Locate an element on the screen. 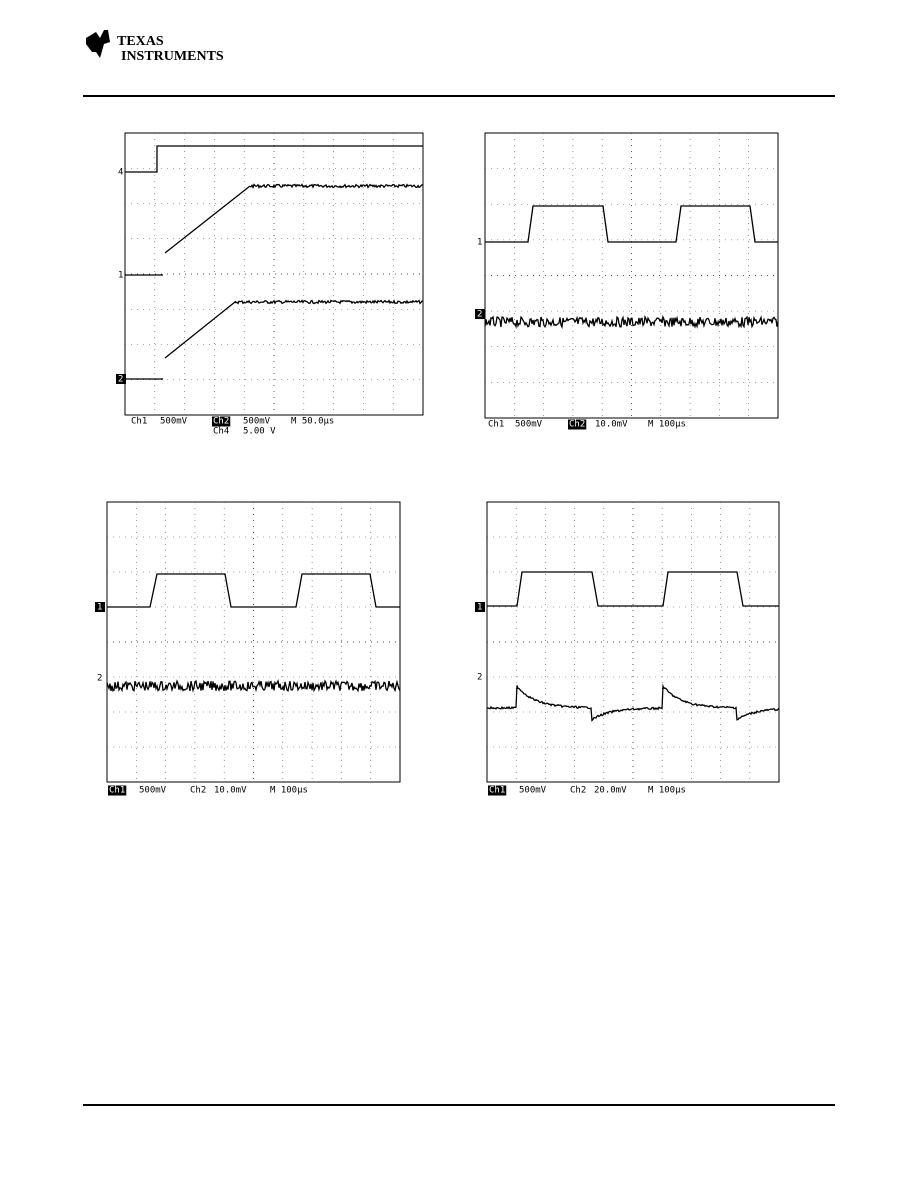 The height and width of the screenshot is (1188, 918). logo-text: TEXAS is located at coordinates (140, 41).